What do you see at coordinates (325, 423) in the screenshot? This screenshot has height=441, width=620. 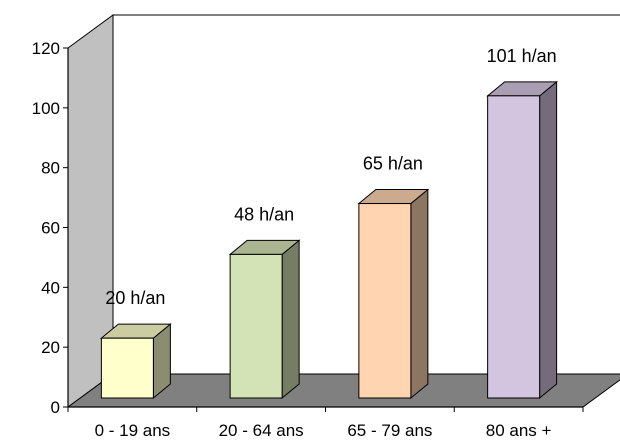 I see `x-axis: 0 - 19 ans 20 - 64 ans 65 - 79 ans 80 ans +` at bounding box center [325, 423].